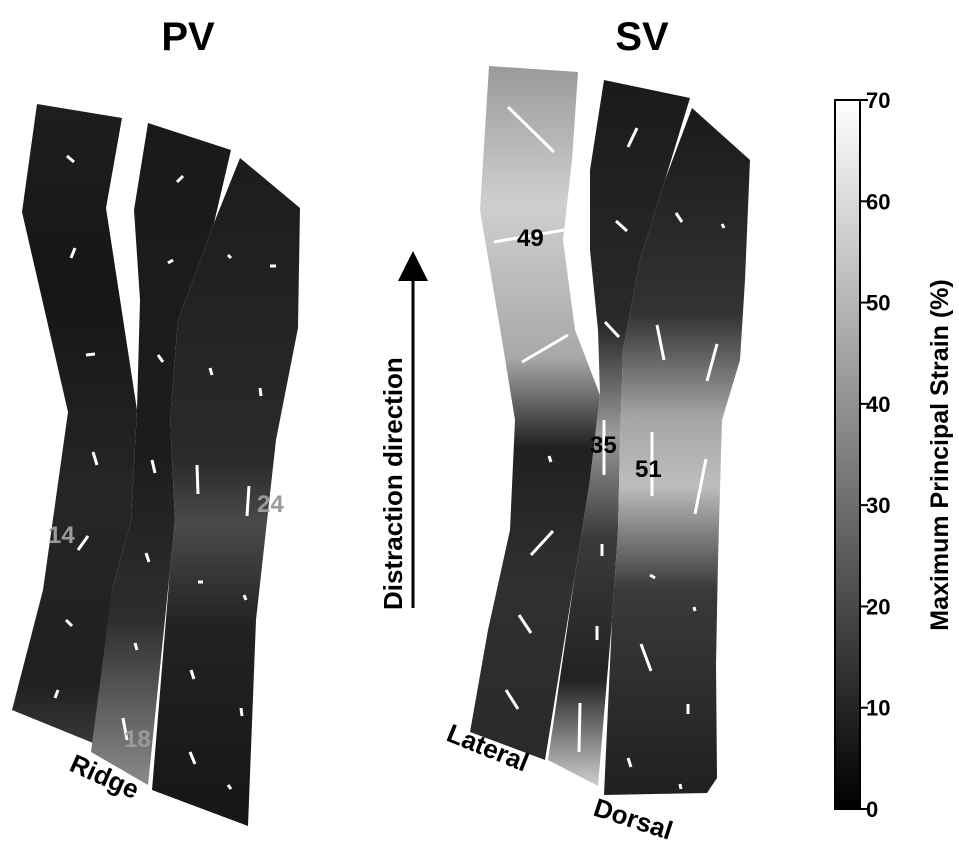 The width and height of the screenshot is (959, 856). Describe the element at coordinates (847, 454) in the screenshot. I see `colorbar-gradient` at that location.